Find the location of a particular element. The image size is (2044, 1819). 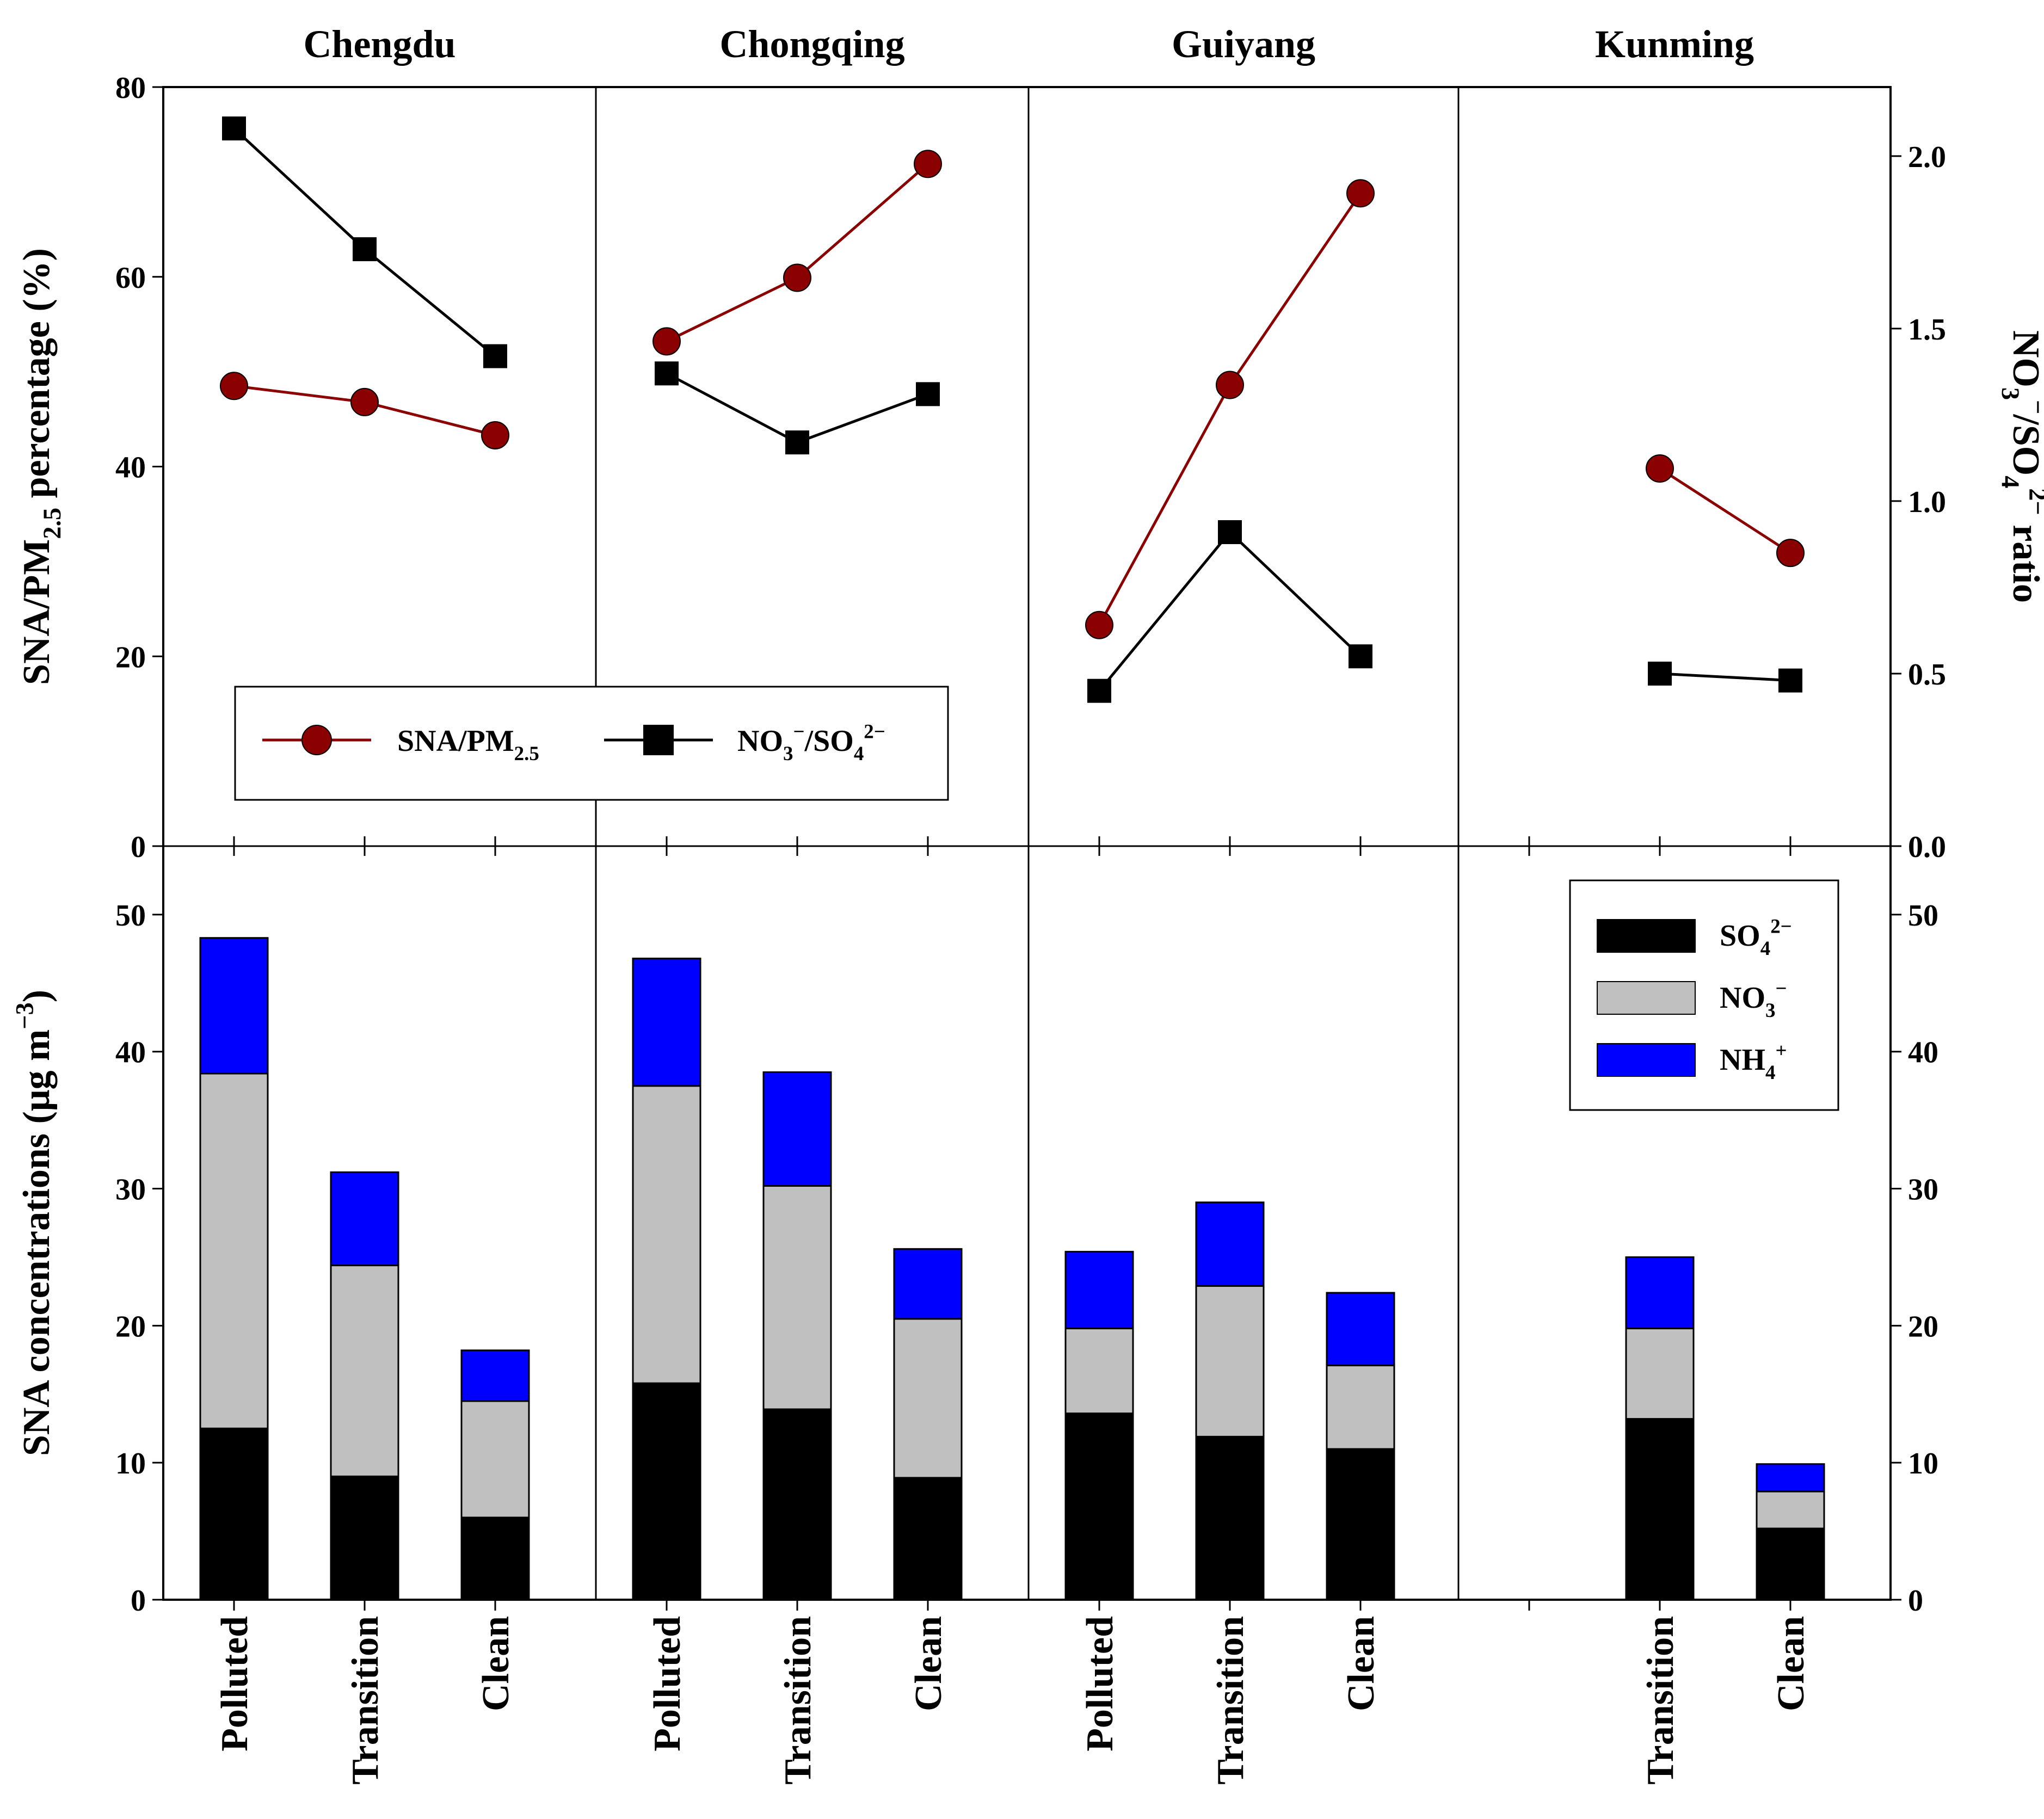

legend-swatch-circle is located at coordinates (316, 740).